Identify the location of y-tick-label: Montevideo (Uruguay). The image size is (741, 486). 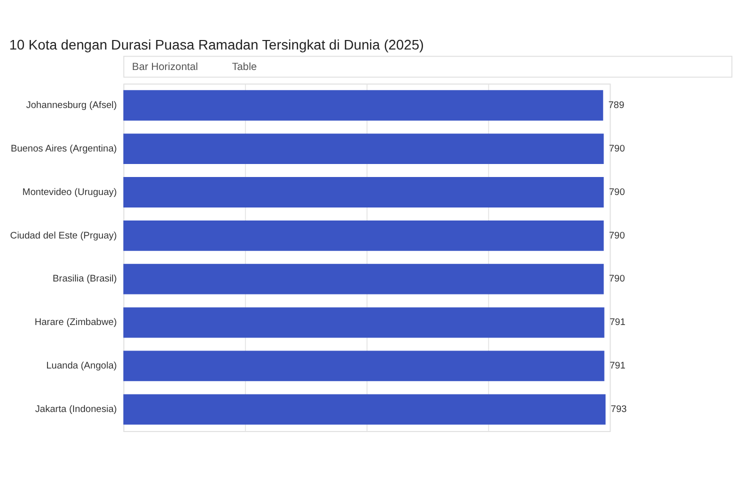
(69, 192).